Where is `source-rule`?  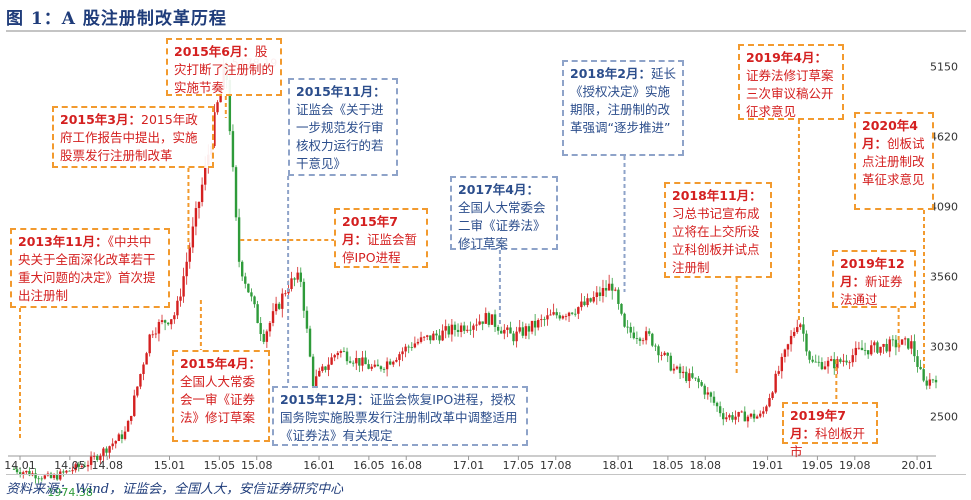
source-rule is located at coordinates (486, 474).